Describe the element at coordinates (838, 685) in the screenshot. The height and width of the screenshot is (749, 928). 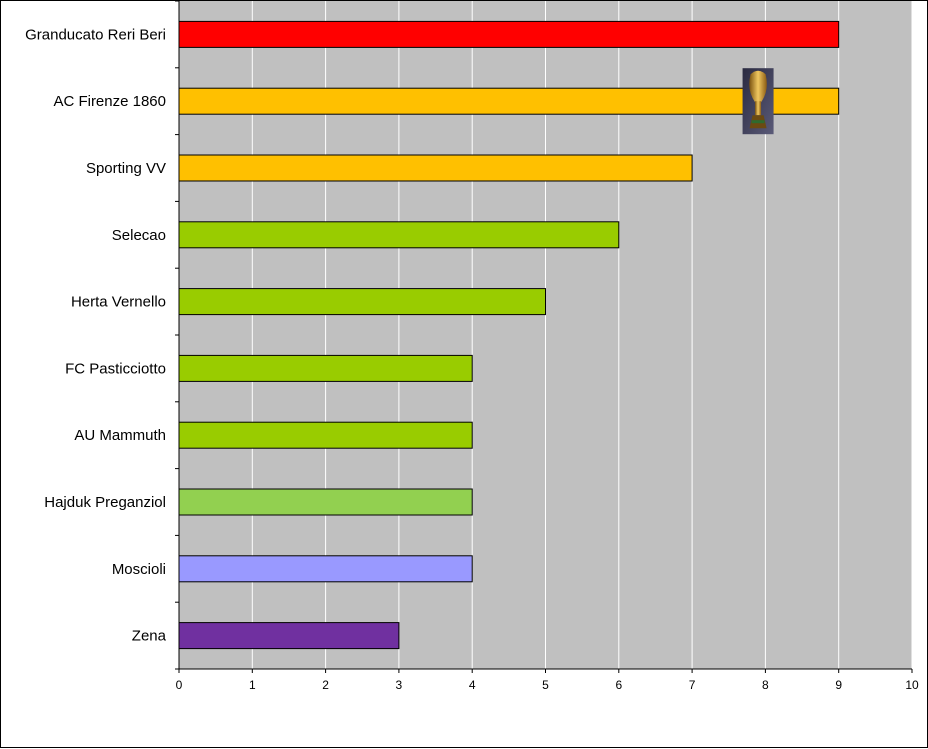
I see `x-tick-label: 9` at that location.